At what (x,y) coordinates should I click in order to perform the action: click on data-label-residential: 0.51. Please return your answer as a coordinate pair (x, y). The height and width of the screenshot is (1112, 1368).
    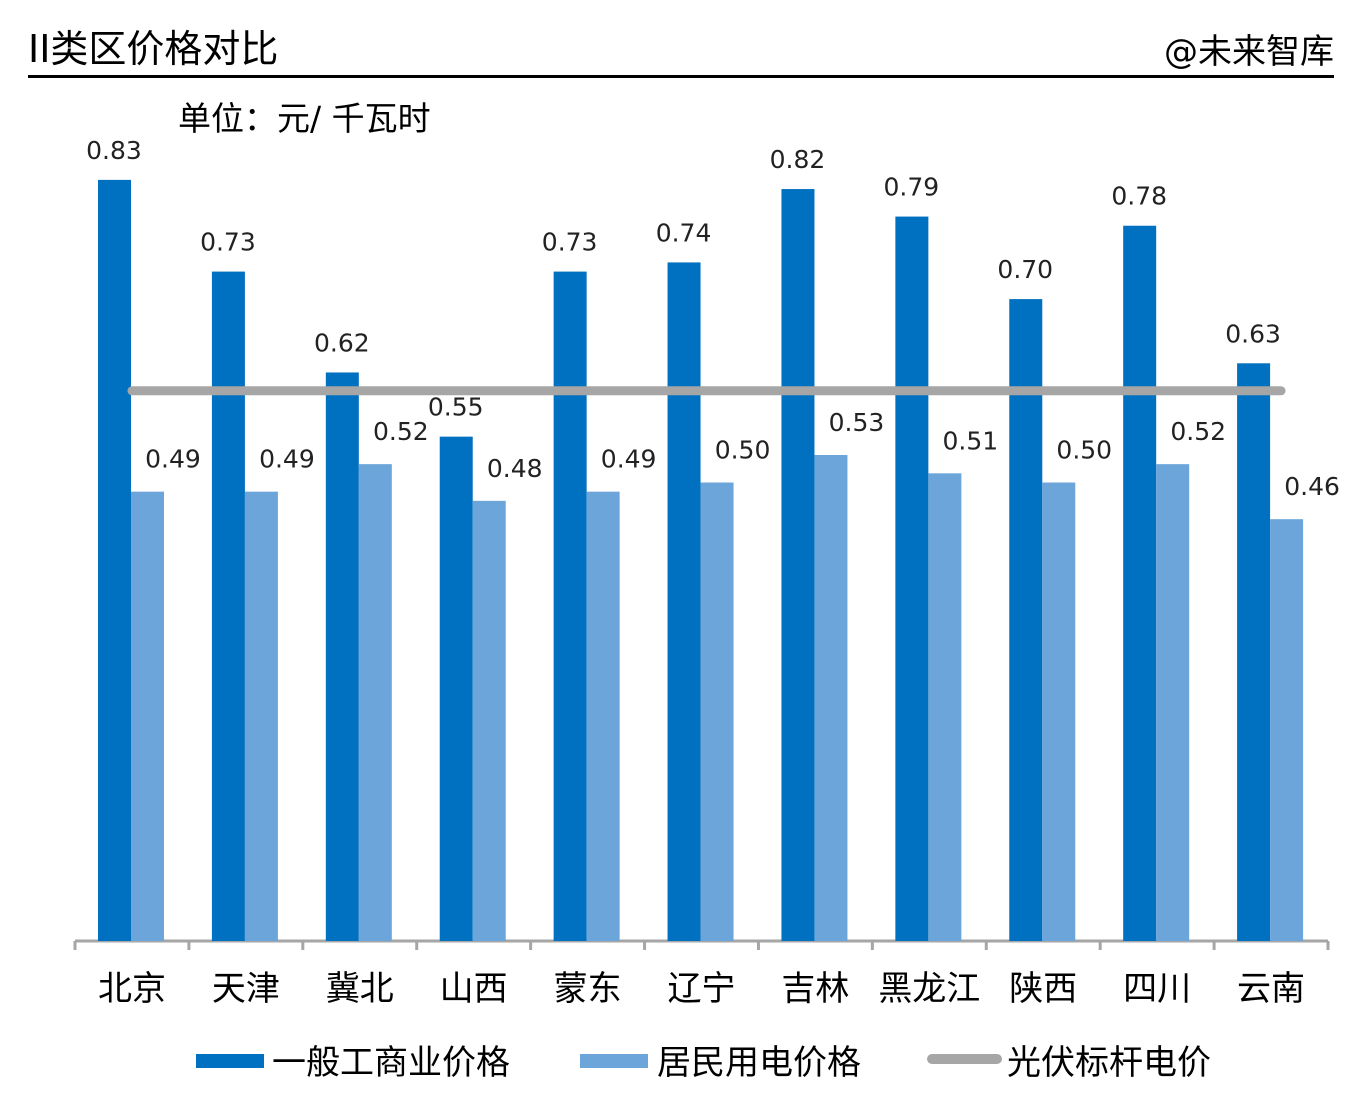
    Looking at the image, I should click on (971, 440).